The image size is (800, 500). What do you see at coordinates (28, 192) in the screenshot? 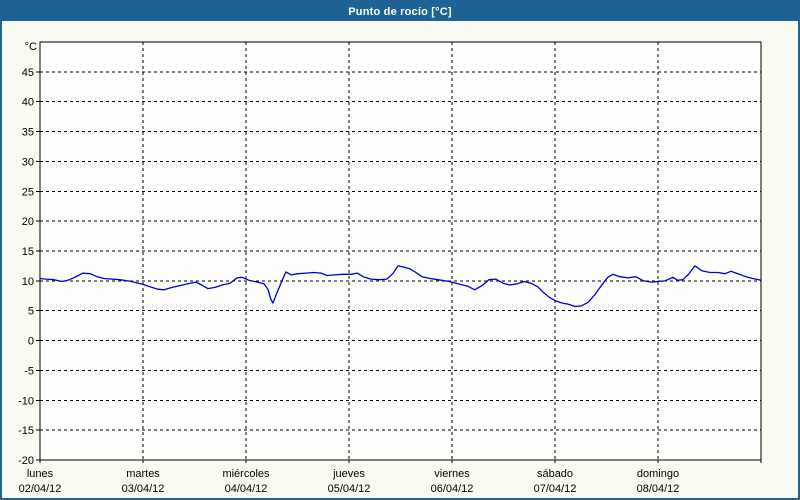
I see `y-tick-label: 25` at bounding box center [28, 192].